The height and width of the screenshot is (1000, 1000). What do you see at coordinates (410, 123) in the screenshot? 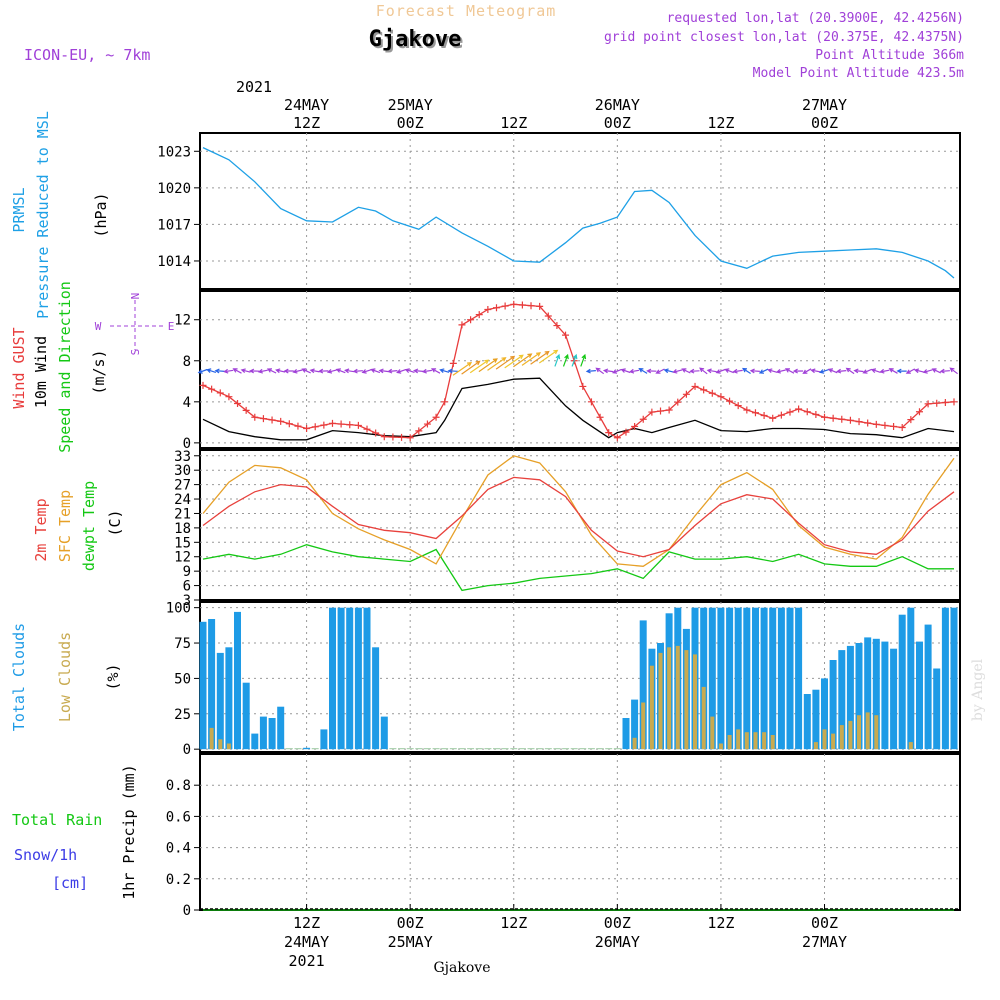
I see `top-hour-label: 00Z` at bounding box center [410, 123].